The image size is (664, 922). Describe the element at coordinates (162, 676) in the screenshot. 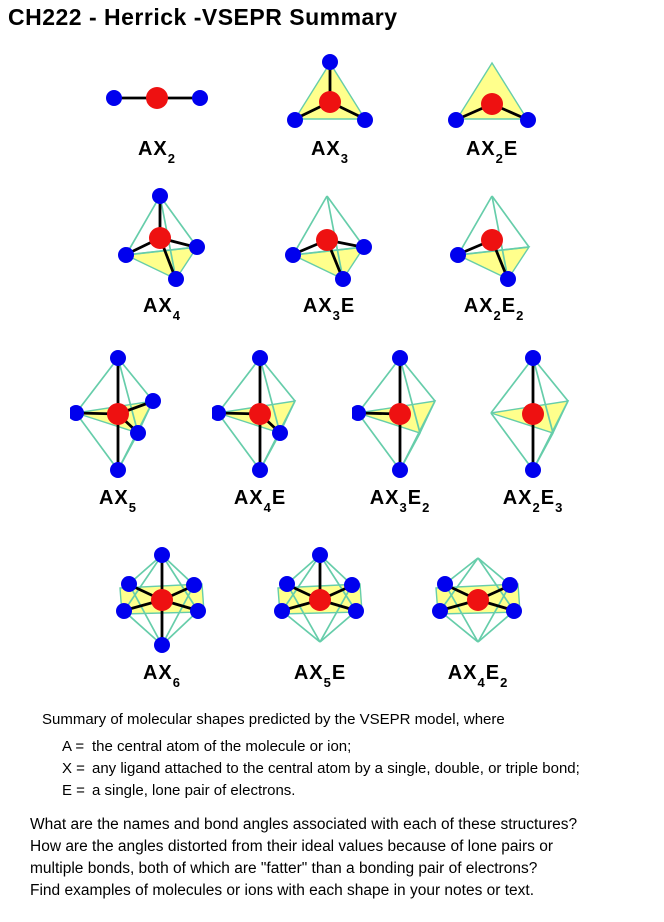

I see `molecule-label: AX6` at that location.